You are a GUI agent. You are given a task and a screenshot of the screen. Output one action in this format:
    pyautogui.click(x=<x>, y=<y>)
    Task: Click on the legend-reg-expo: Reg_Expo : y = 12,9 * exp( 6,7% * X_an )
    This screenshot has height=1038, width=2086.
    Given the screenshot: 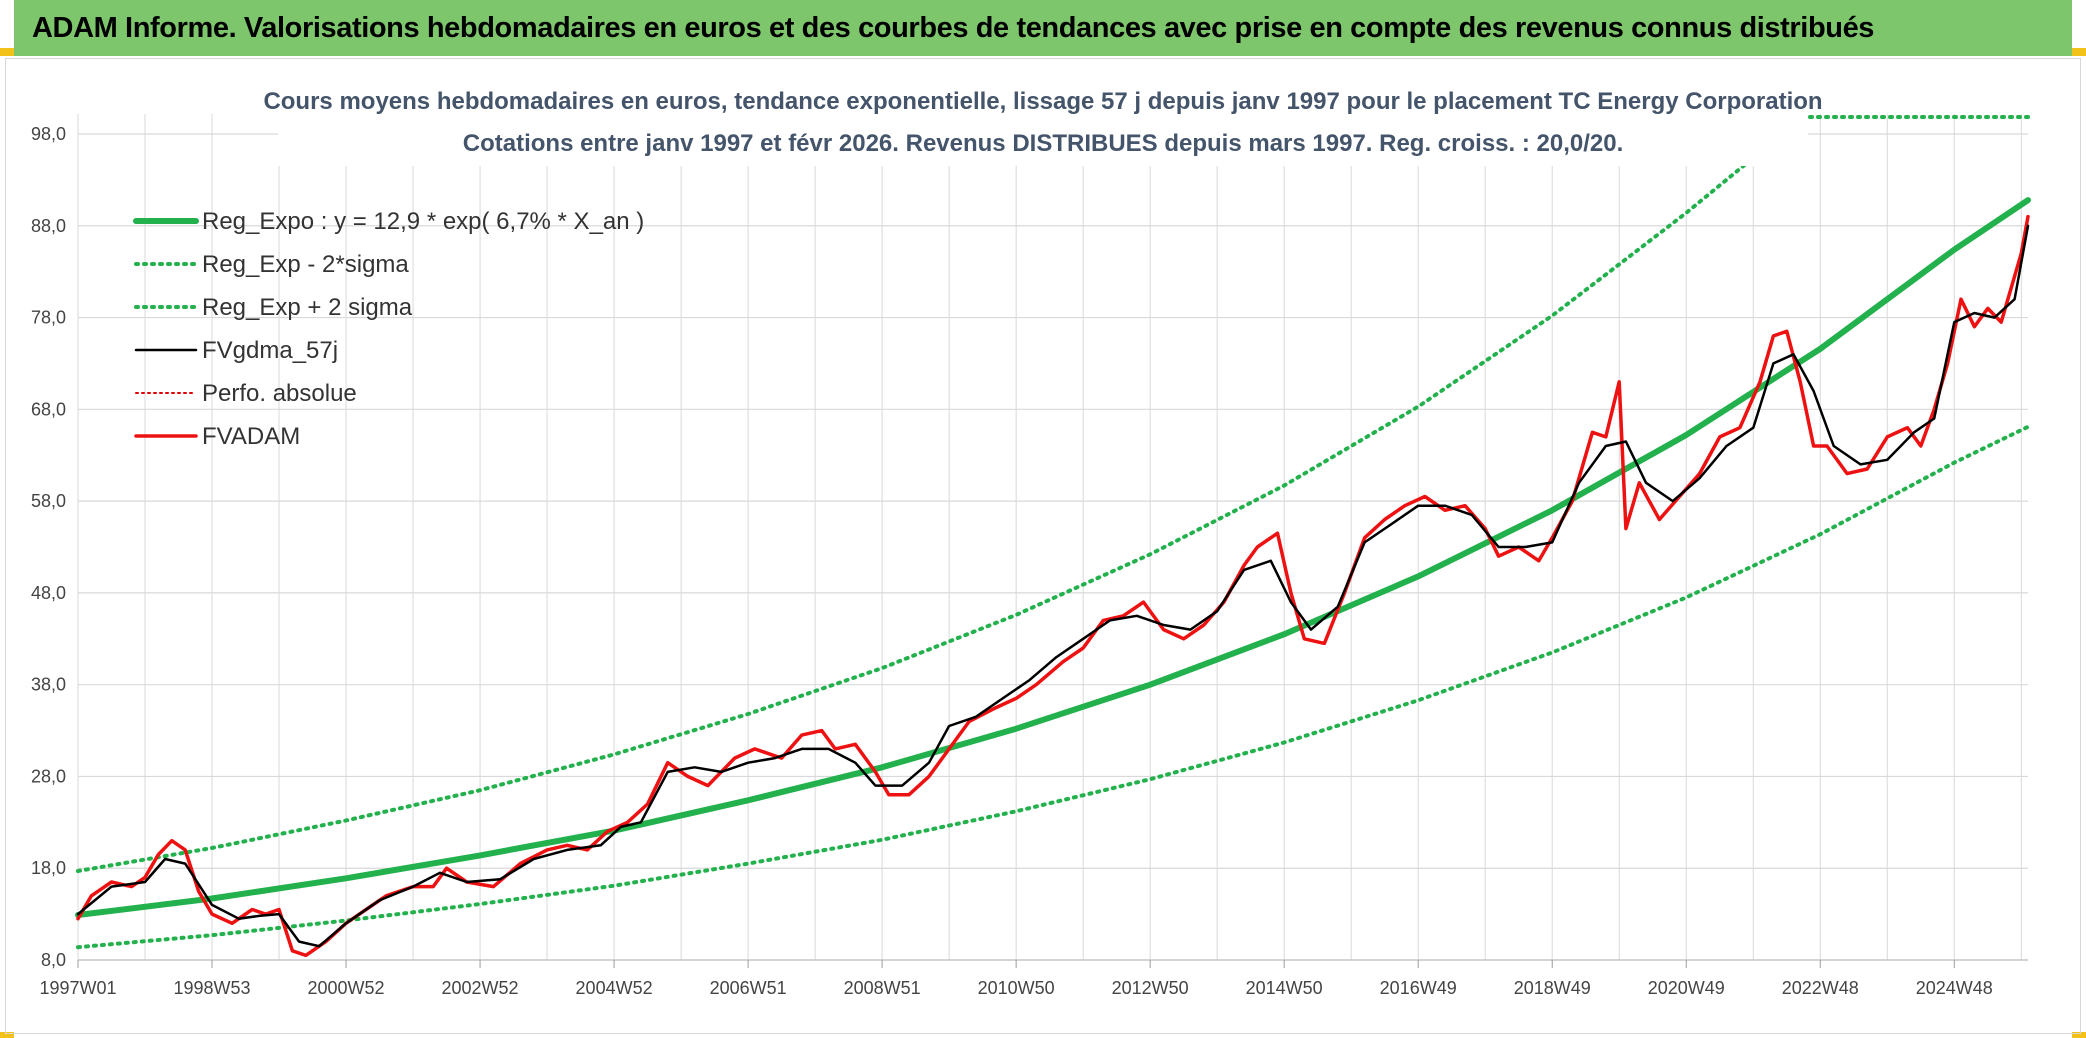 What is the action you would take?
    pyautogui.click(x=388, y=221)
    